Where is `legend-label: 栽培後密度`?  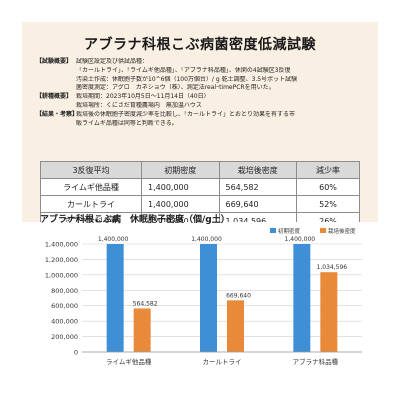 legend-label: 栽培後密度 is located at coordinates (342, 231).